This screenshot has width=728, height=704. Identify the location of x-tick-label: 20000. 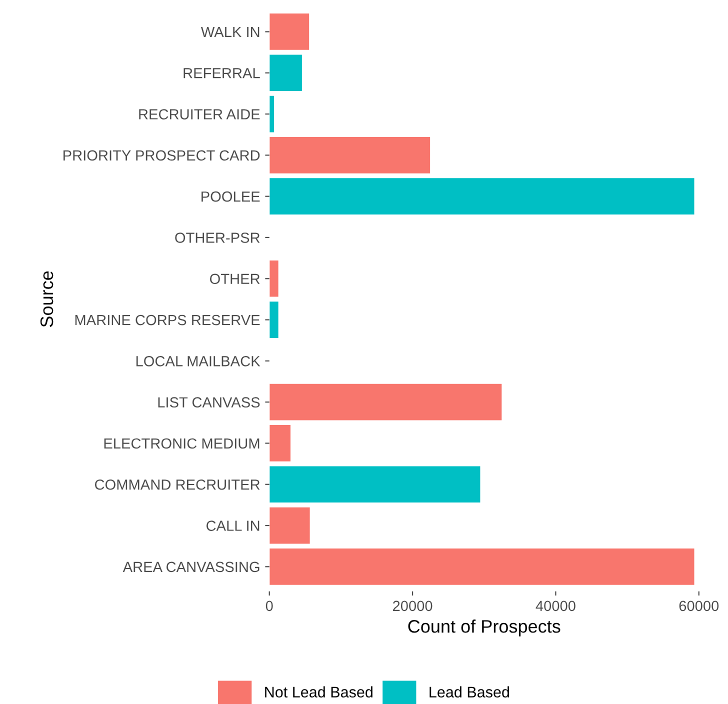
(412, 606).